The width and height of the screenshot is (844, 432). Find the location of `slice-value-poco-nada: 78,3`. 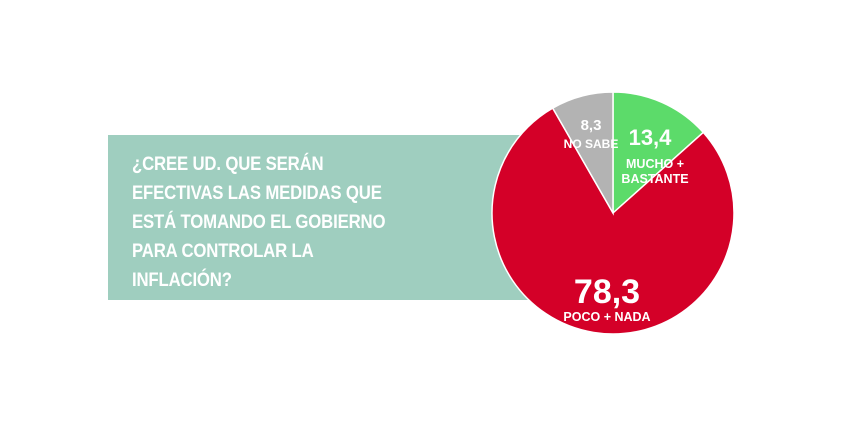

slice-value-poco-nada: 78,3 is located at coordinates (607, 292).